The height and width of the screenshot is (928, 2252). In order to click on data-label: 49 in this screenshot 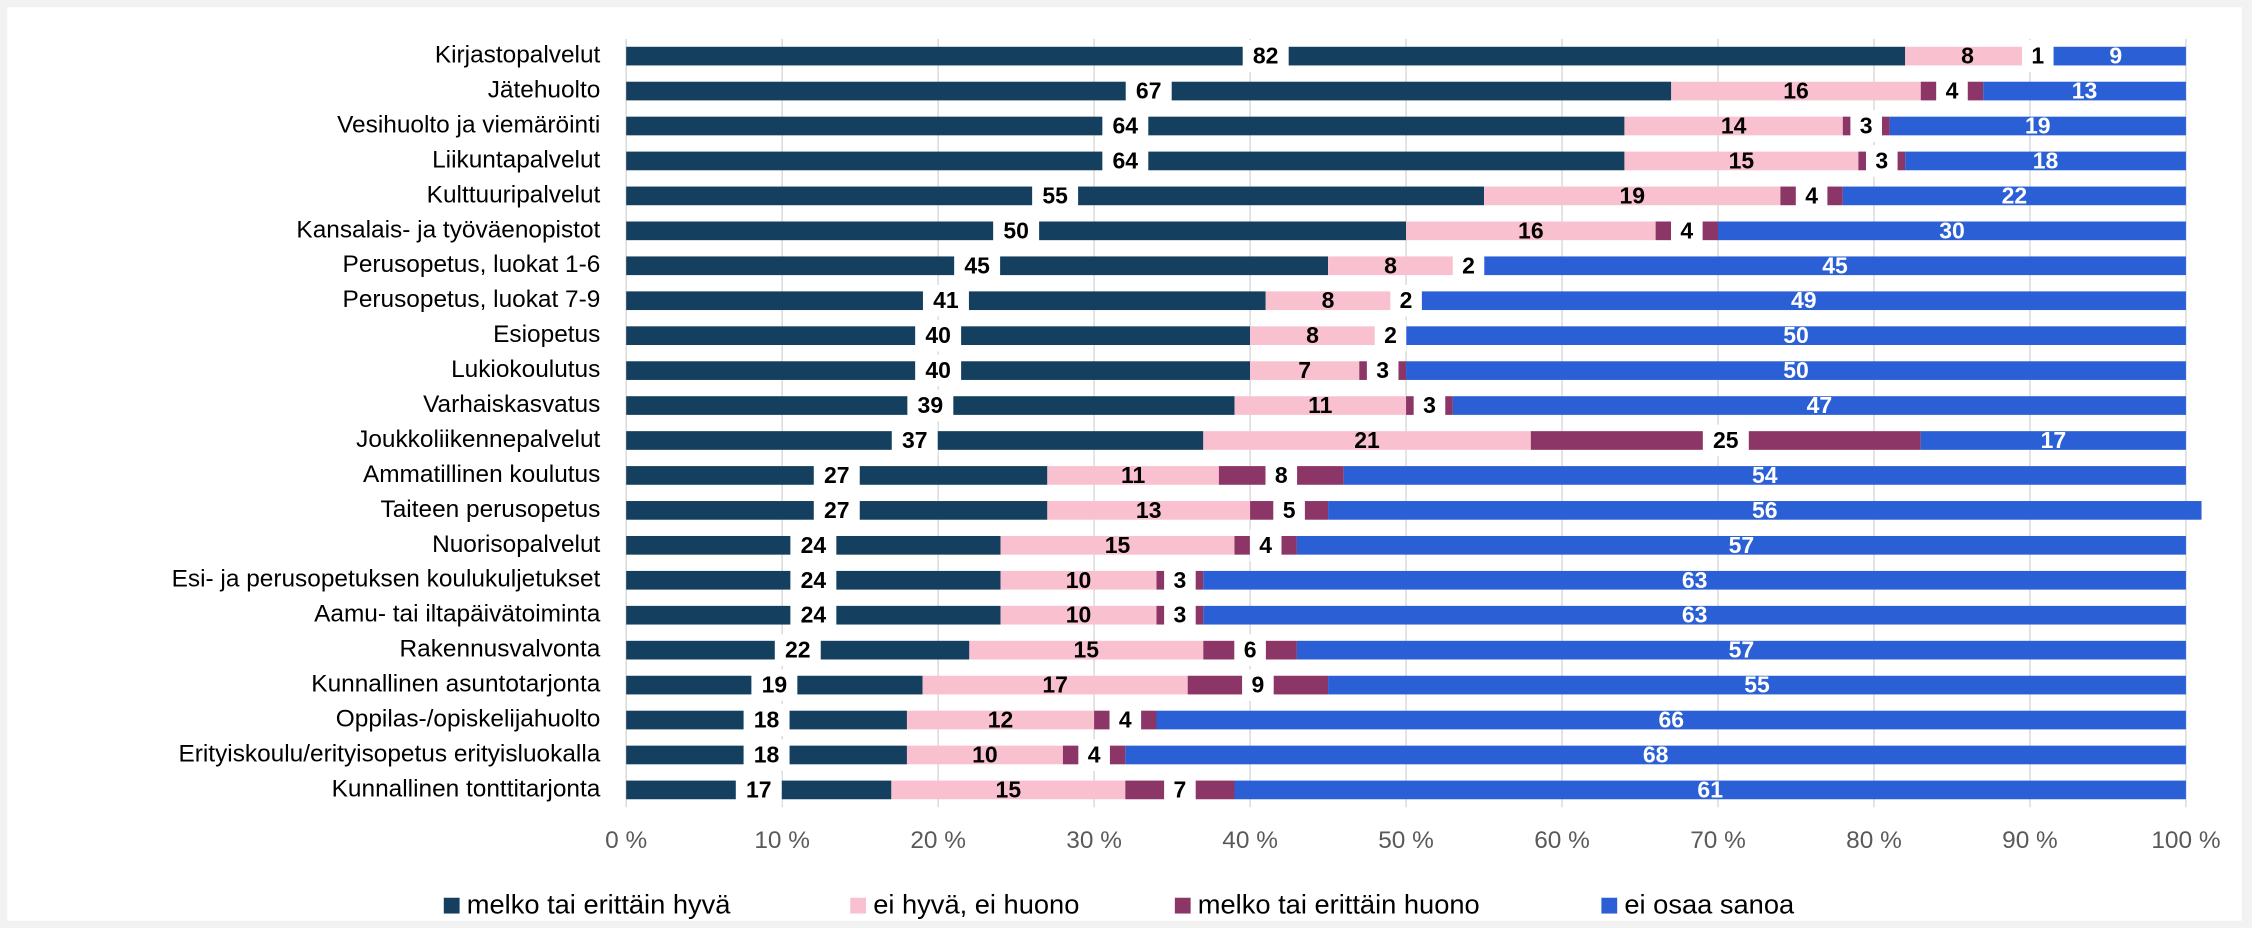, I will do `click(1804, 300)`.